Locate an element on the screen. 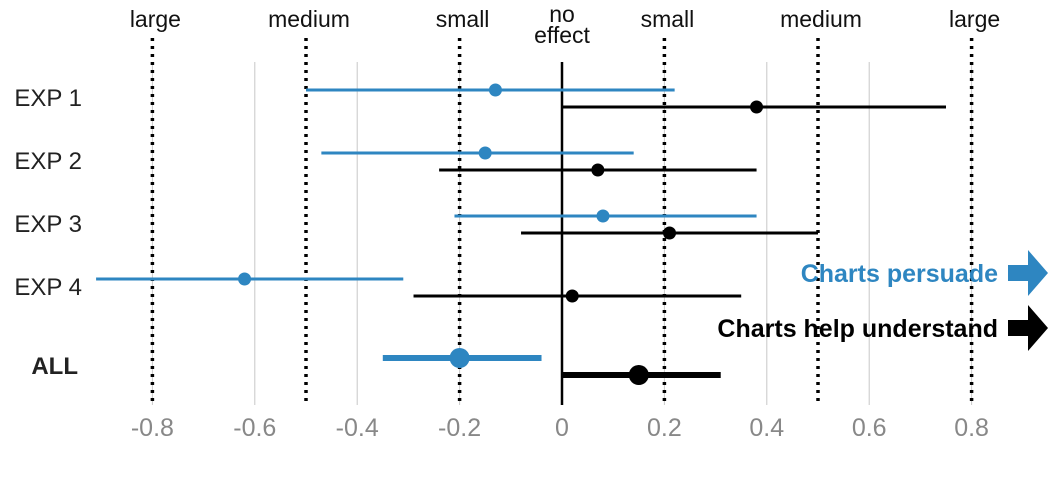 The image size is (1055, 482). row-label: EXP 1 is located at coordinates (48, 98).